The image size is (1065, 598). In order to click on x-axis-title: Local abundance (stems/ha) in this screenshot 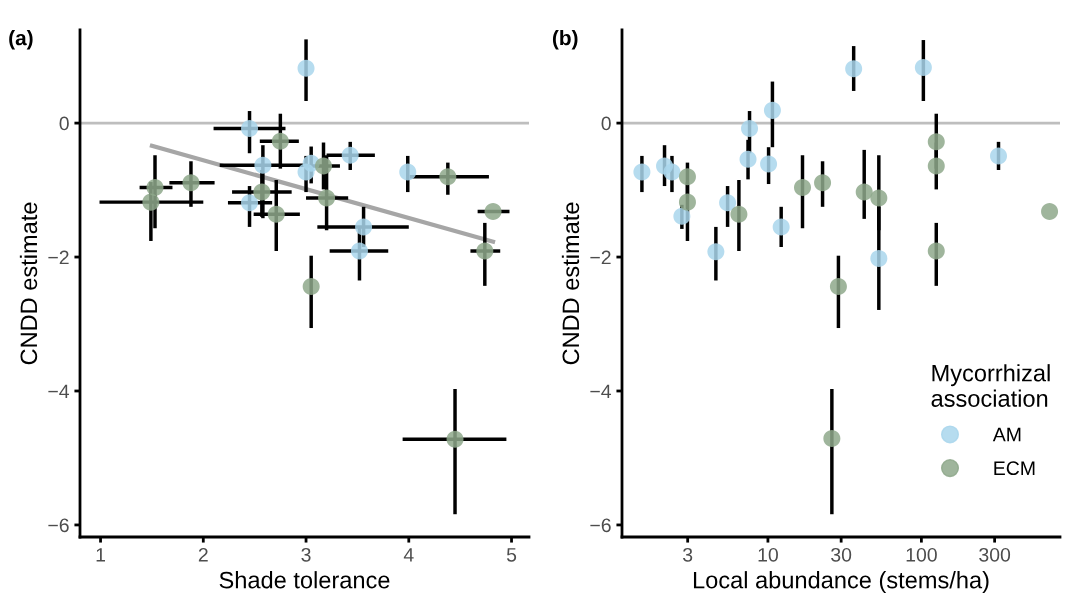, I will do `click(841, 582)`.